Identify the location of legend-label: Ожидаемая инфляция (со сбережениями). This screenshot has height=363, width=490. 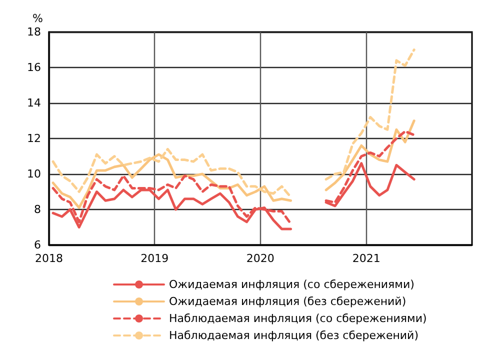
(291, 284).